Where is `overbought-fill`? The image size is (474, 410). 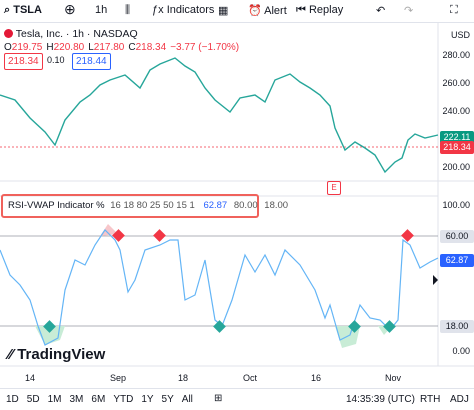
overbought-fill is located at coordinates (109, 230).